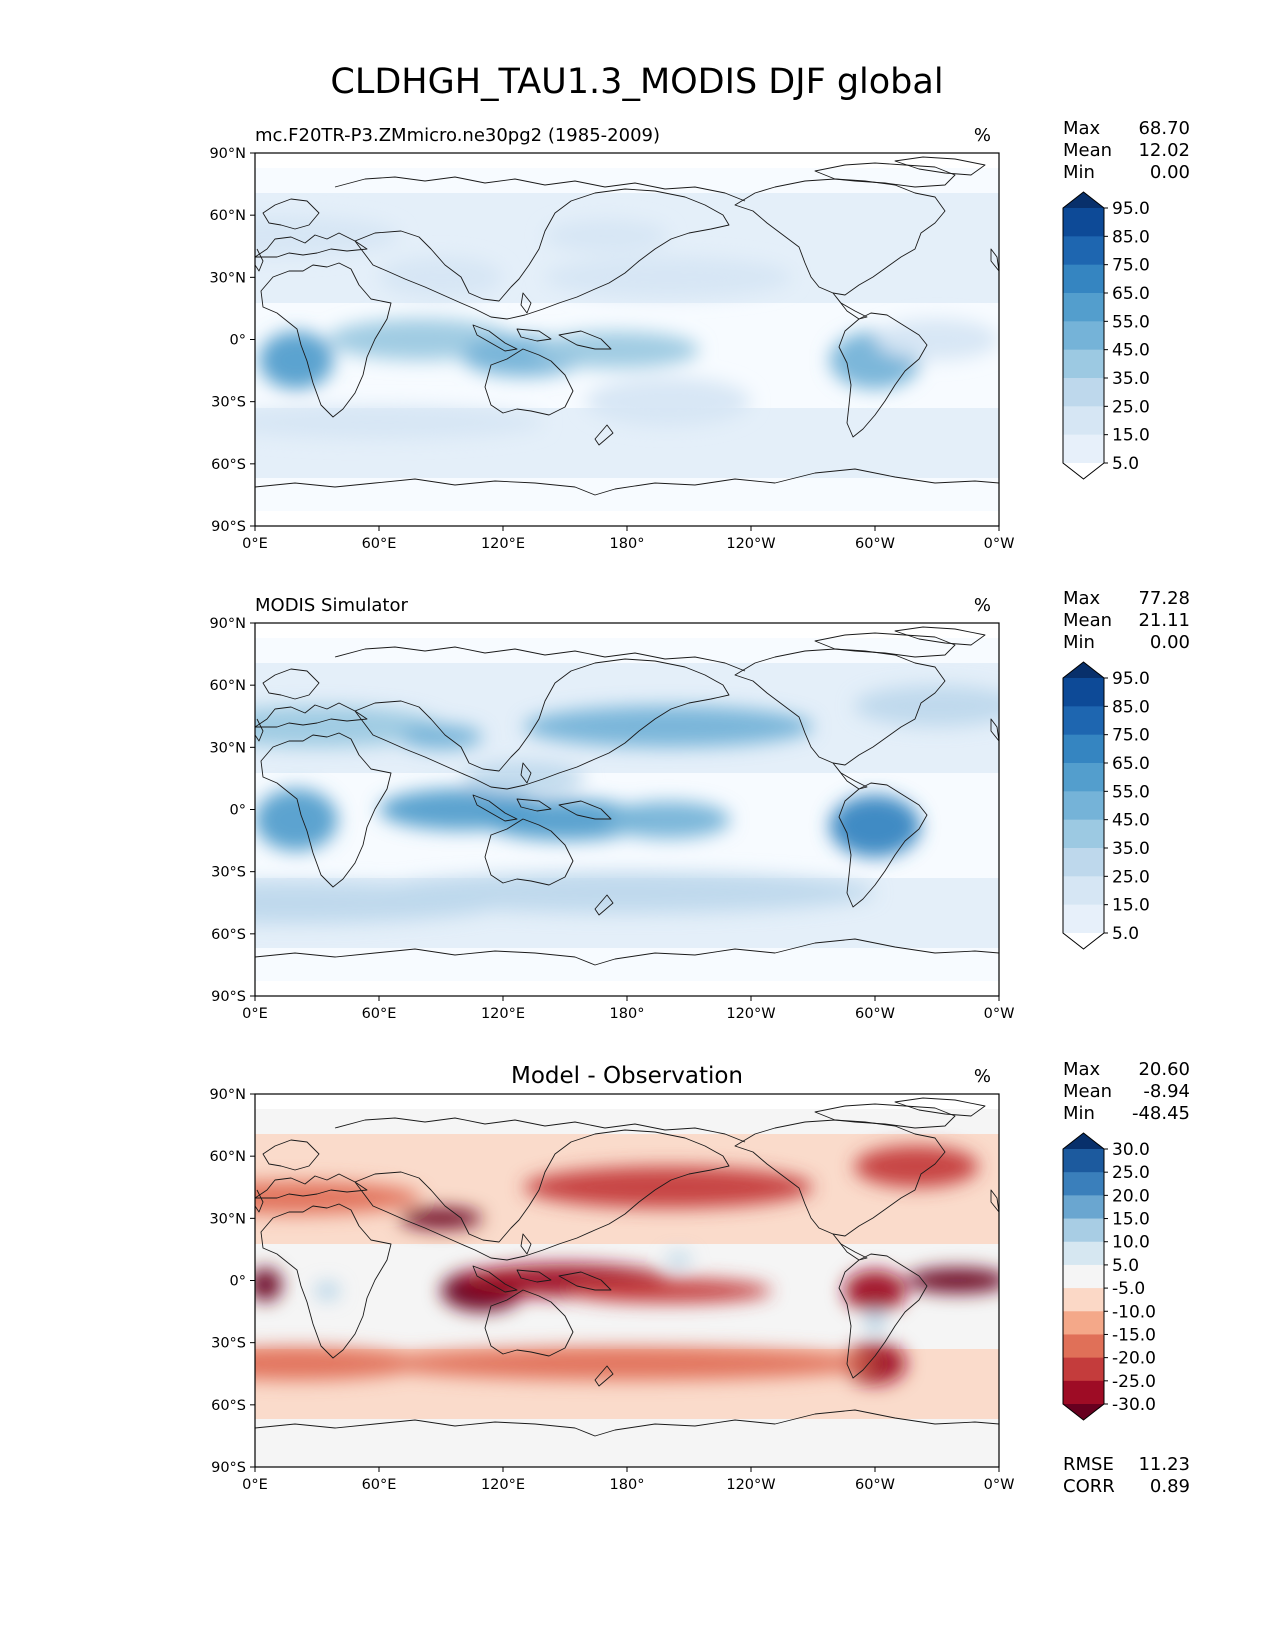 Image resolution: width=1275 pixels, height=1650 pixels. What do you see at coordinates (1082, 128) in the screenshot?
I see `stat-label: Max` at bounding box center [1082, 128].